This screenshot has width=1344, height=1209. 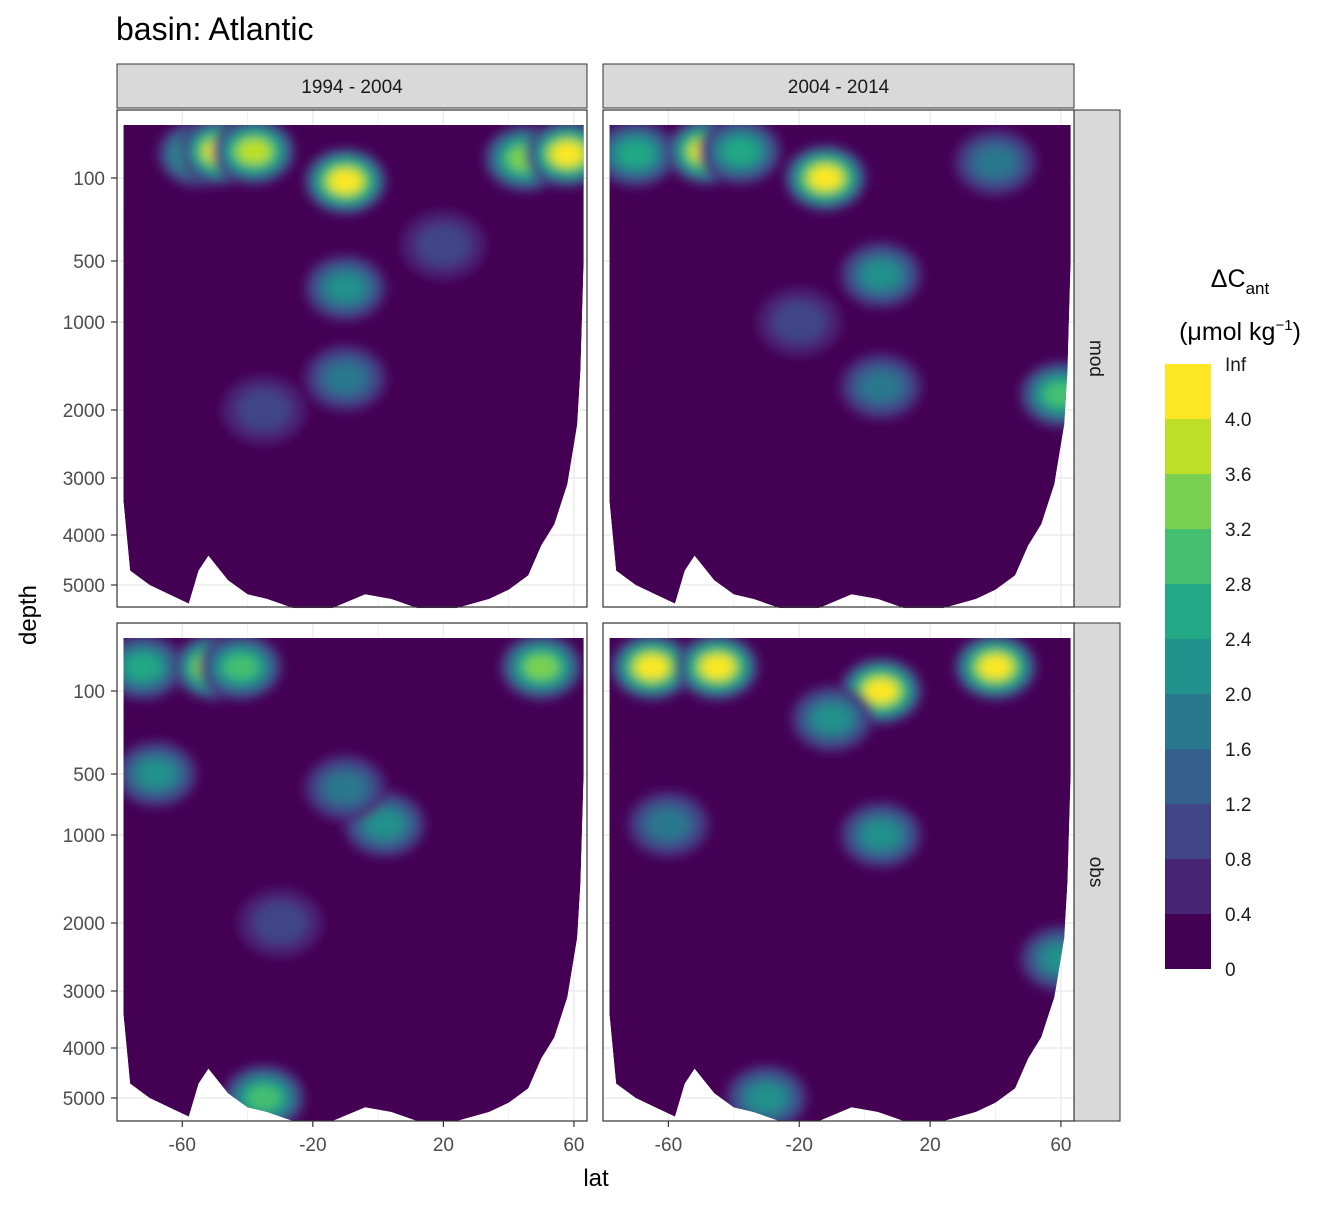 I want to click on x-axis-title: lat, so click(x=596, y=1178).